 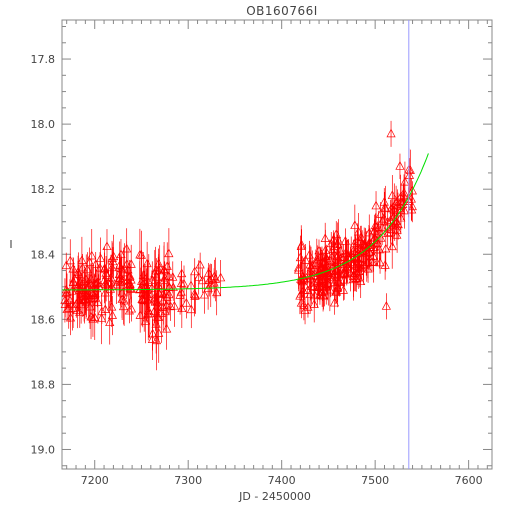 I want to click on x-tick-label: 7500, so click(x=375, y=480).